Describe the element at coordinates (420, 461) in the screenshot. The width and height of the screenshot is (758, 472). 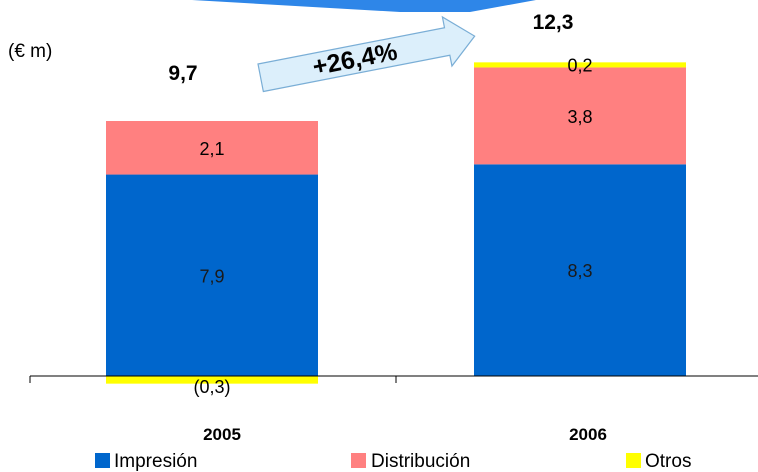
I see `legend-label-distribucion: Distribución` at that location.